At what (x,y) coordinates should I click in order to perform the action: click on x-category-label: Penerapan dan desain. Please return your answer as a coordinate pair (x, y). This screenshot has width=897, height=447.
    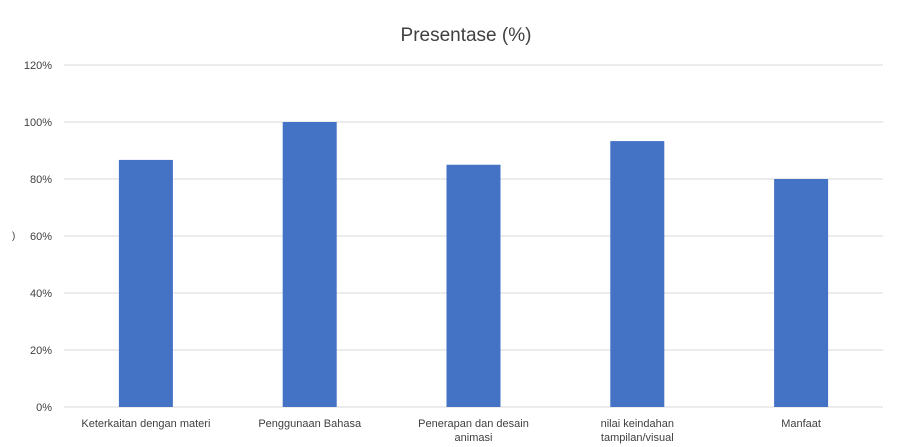
    Looking at the image, I should click on (473, 424).